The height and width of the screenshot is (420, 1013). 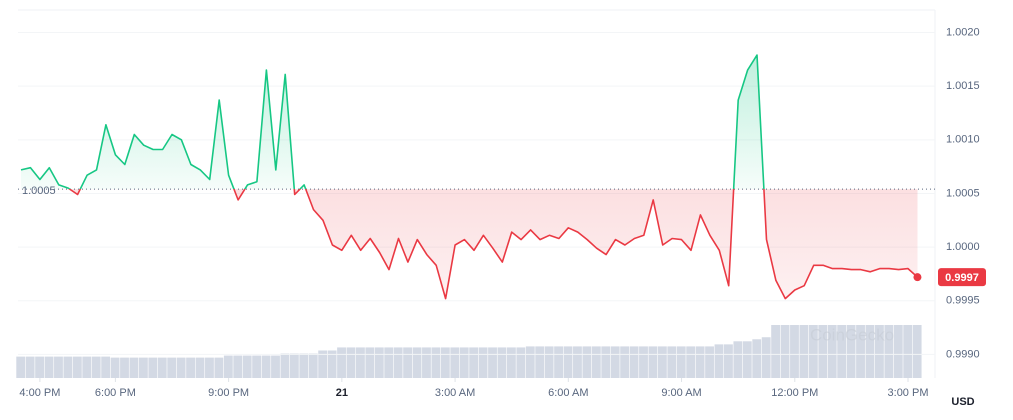 What do you see at coordinates (963, 354) in the screenshot?
I see `y-tick-label: 0.9990` at bounding box center [963, 354].